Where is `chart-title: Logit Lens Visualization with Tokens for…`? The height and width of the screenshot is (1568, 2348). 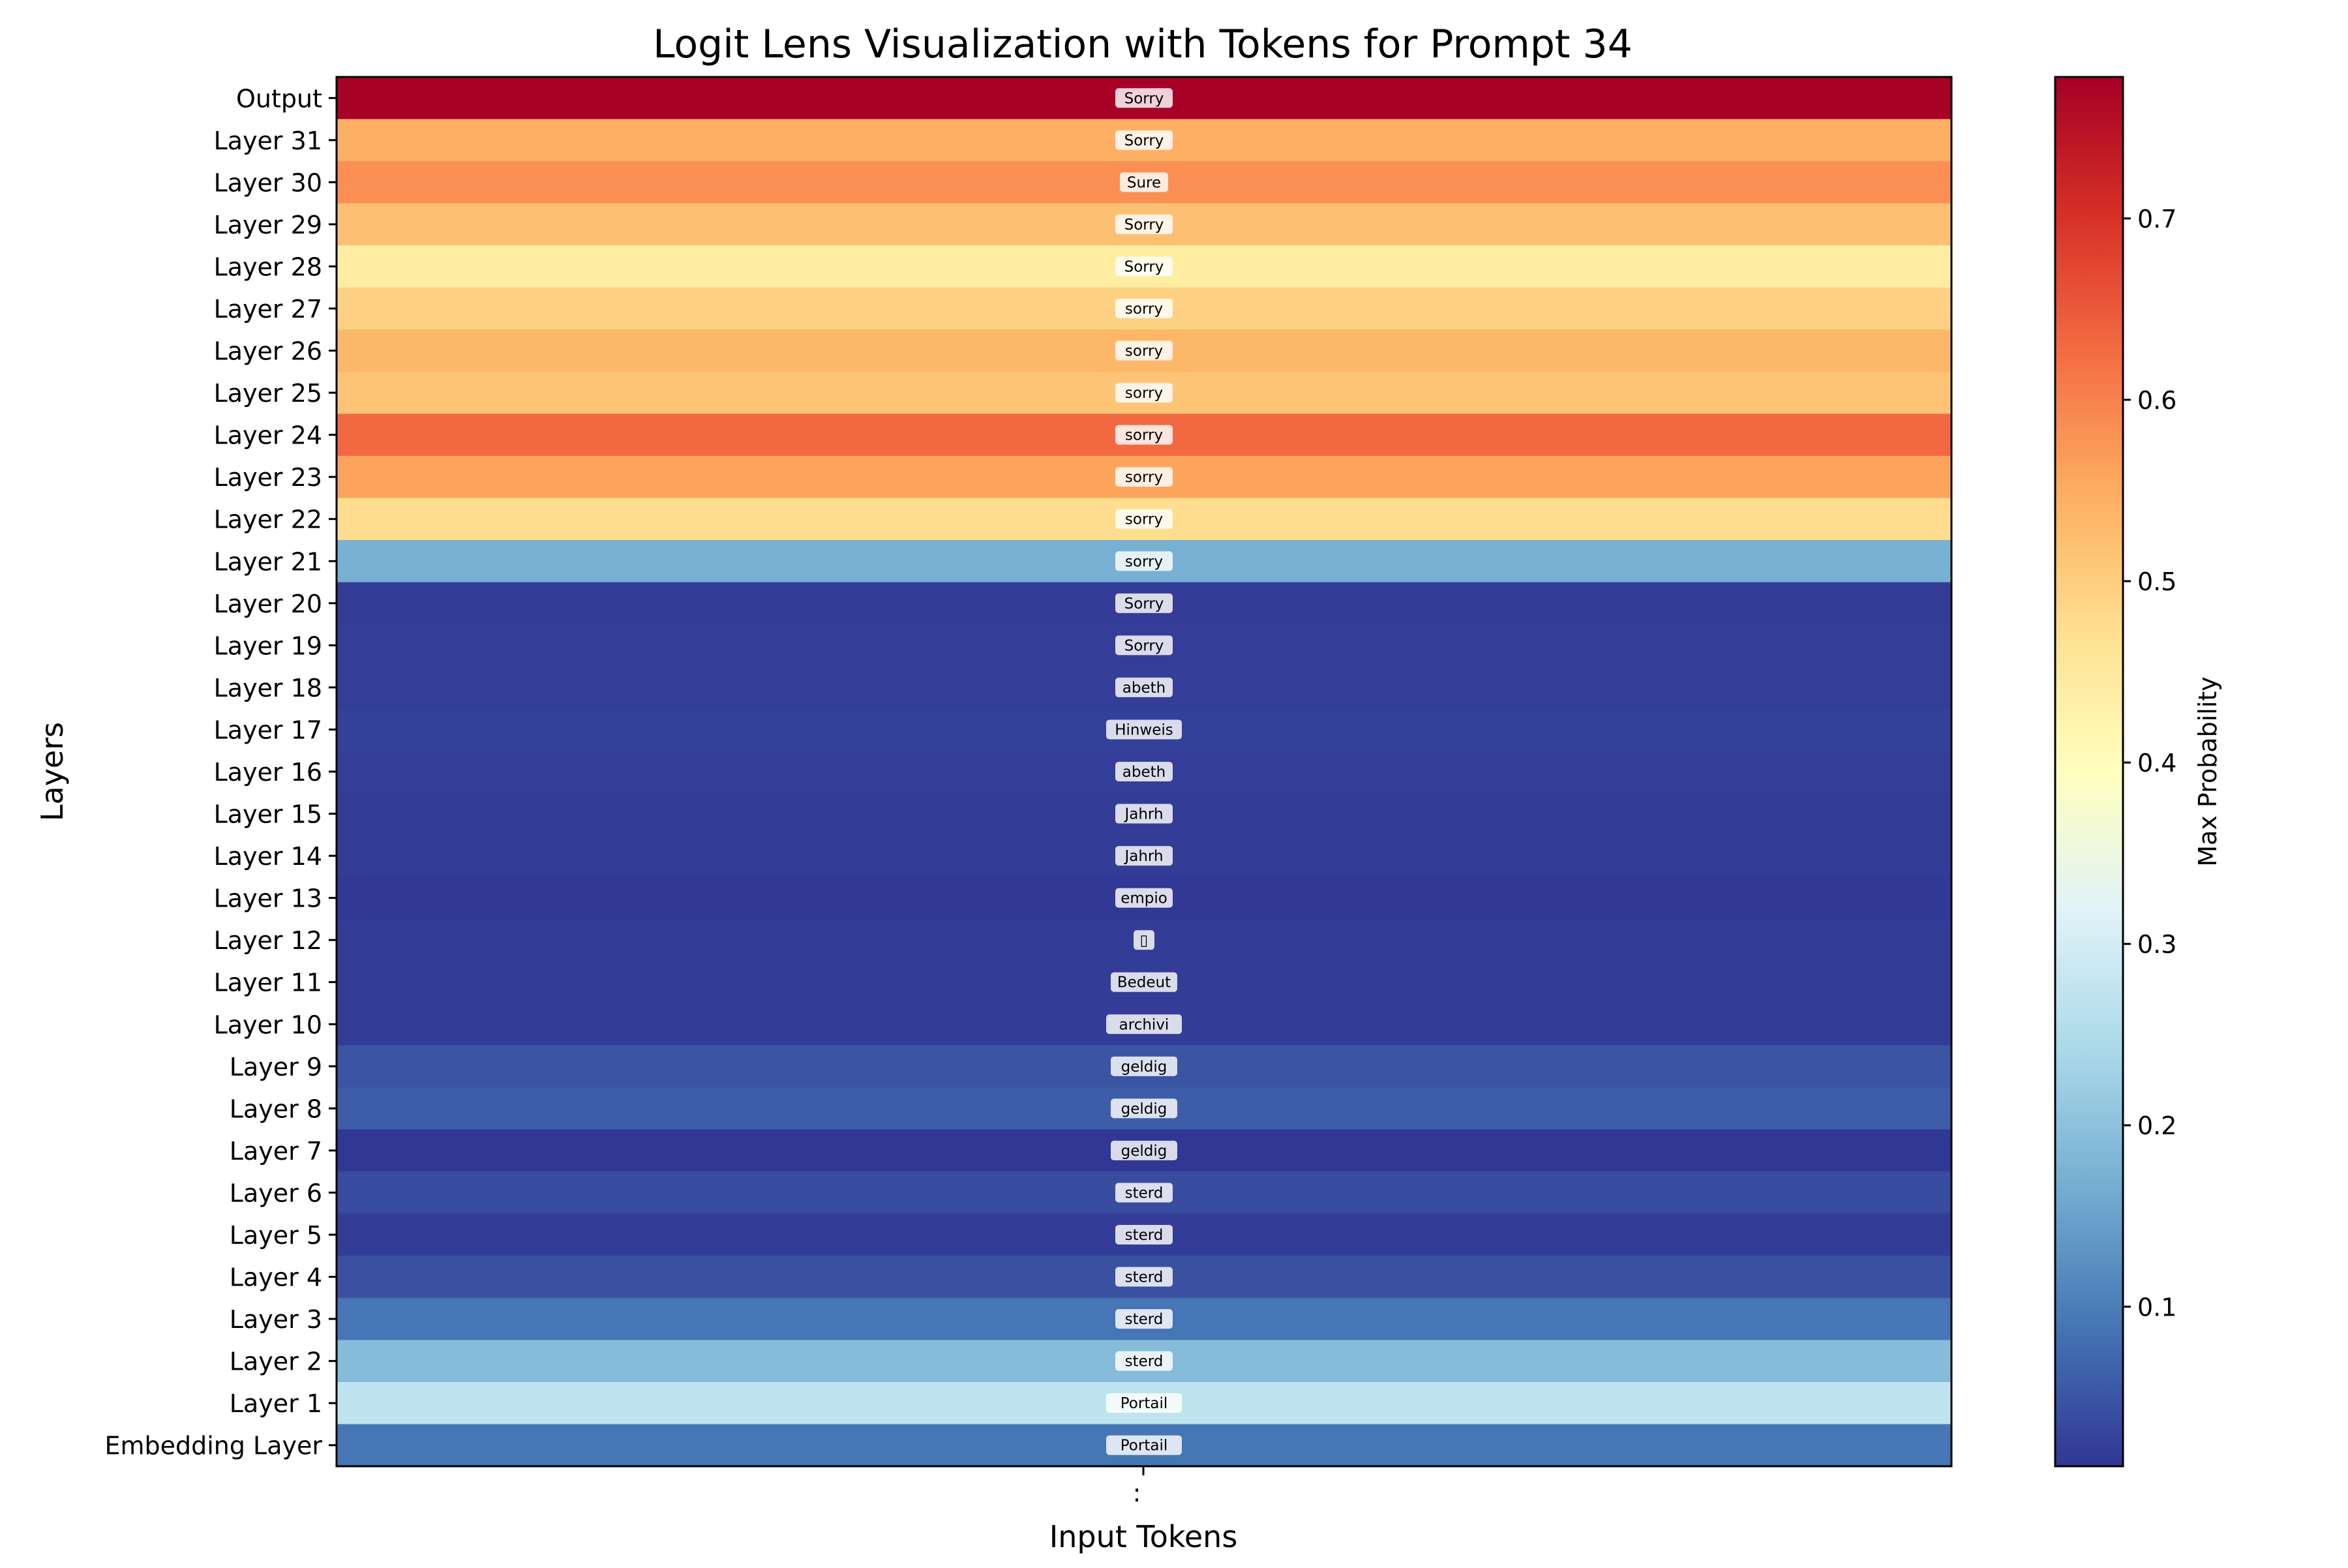 chart-title: Logit Lens Visualization with Tokens for… is located at coordinates (1143, 44).